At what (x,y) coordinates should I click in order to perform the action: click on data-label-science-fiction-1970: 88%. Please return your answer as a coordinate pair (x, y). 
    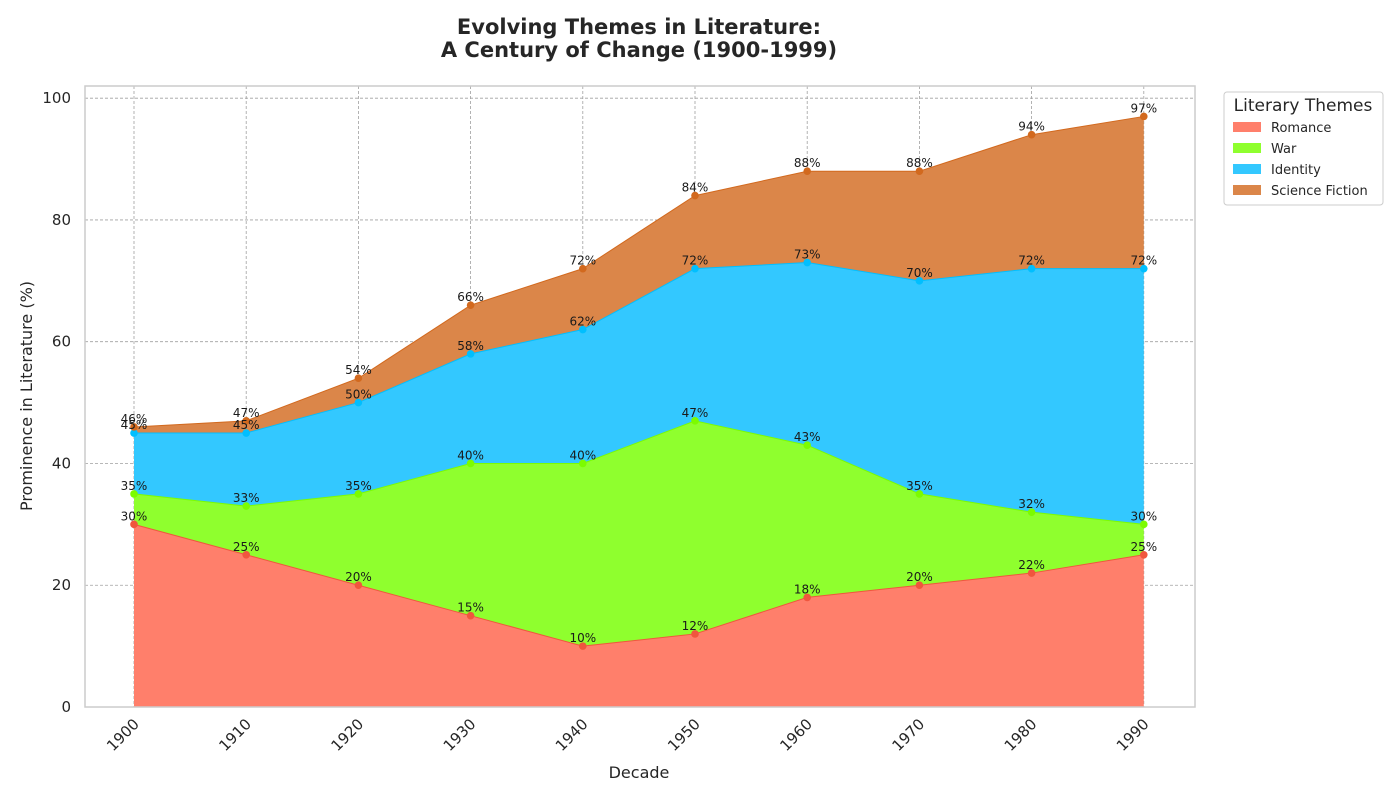
    Looking at the image, I should click on (919, 163).